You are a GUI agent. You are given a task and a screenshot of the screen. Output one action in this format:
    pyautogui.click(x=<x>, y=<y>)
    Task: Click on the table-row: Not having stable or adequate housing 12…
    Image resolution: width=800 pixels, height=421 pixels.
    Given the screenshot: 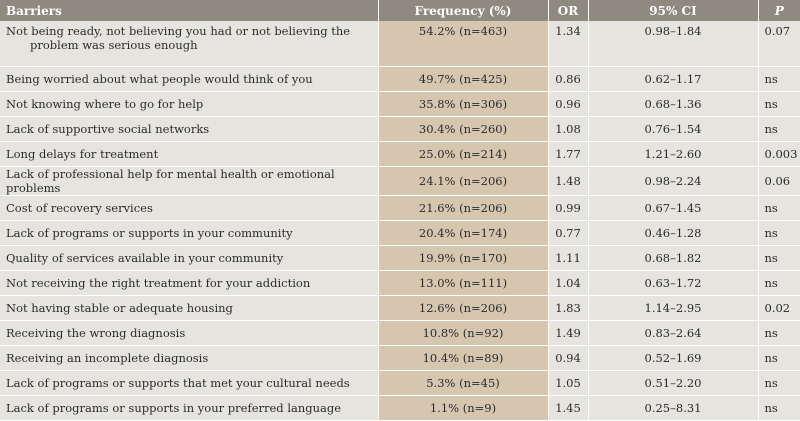 What is the action you would take?
    pyautogui.click(x=400, y=308)
    